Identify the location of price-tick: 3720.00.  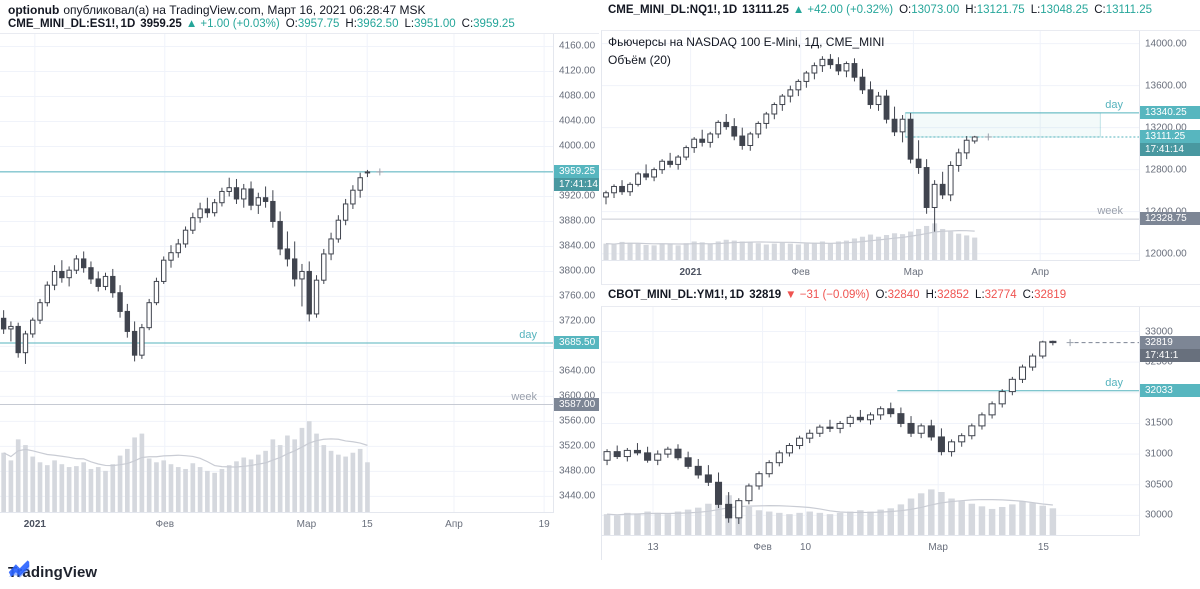
(577, 321).